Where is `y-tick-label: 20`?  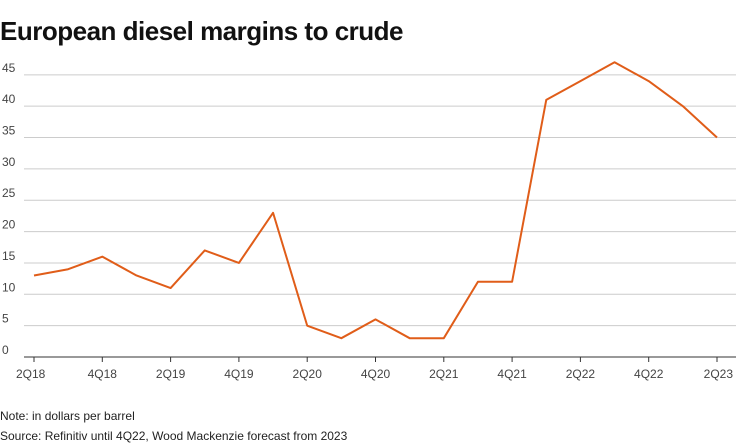
y-tick-label: 20 is located at coordinates (9, 225).